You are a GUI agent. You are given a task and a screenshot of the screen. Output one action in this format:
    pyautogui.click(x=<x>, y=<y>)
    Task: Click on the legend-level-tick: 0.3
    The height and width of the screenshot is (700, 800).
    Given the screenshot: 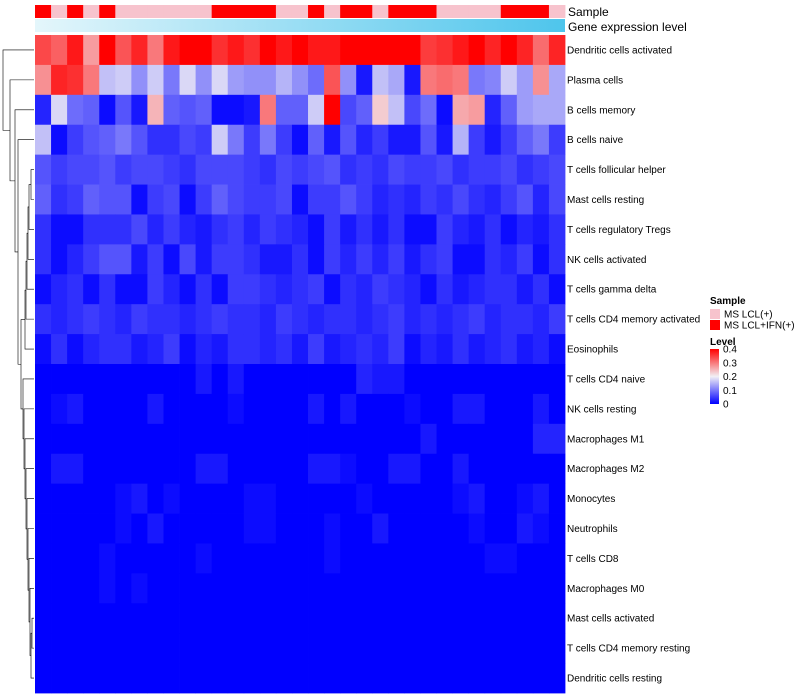 What is the action you would take?
    pyautogui.click(x=730, y=363)
    